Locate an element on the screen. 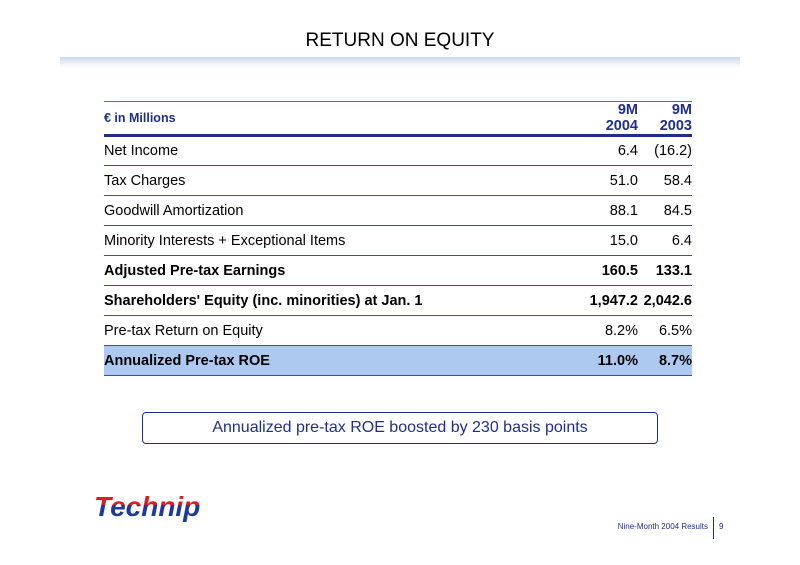  table-header-row: € in Millions 9M 2004 9M 2003 is located at coordinates (398, 119).